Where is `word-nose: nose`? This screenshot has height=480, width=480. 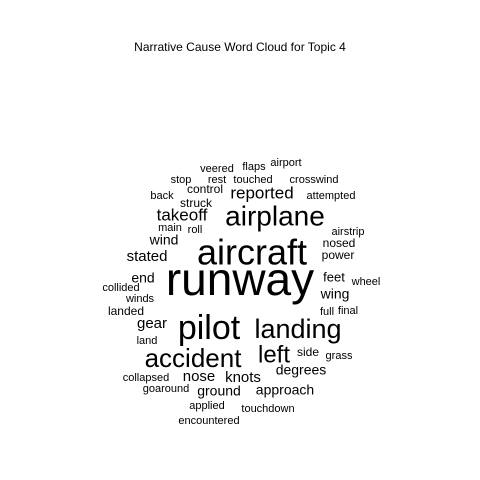 word-nose: nose is located at coordinates (199, 376).